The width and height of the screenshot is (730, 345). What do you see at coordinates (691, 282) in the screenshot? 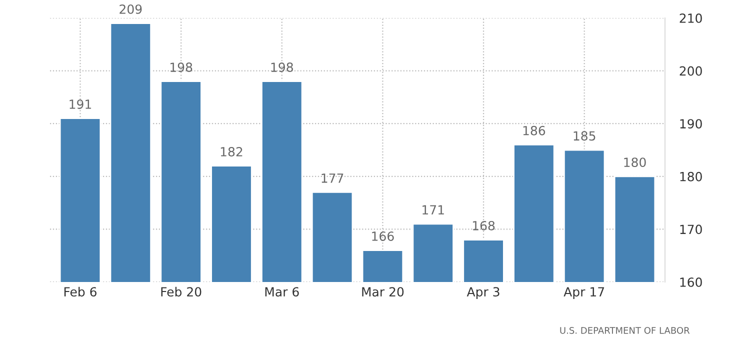
I see `y-tick-label: 160` at bounding box center [691, 282].